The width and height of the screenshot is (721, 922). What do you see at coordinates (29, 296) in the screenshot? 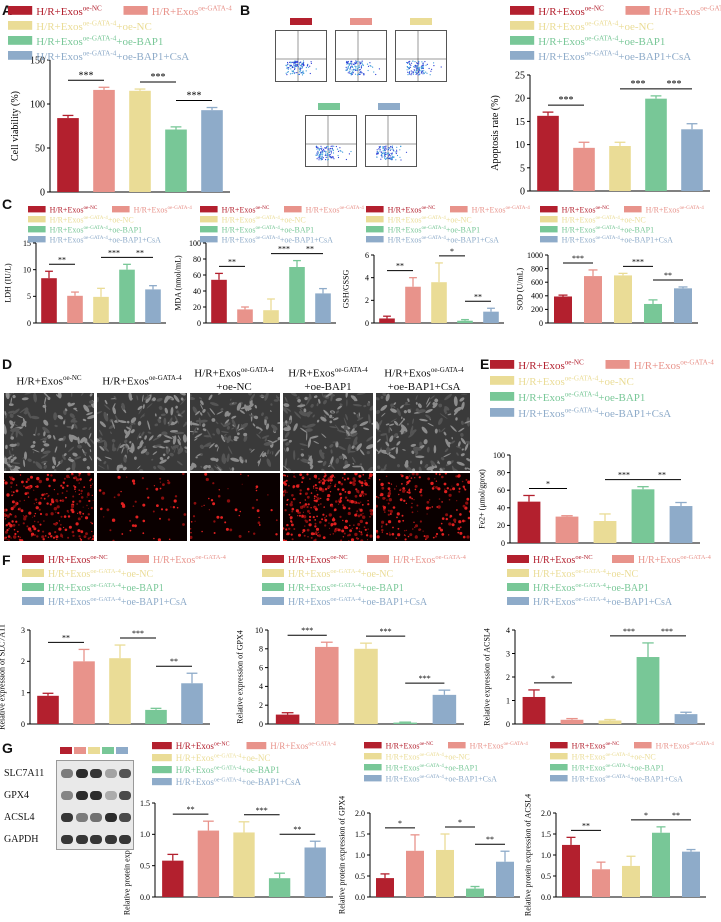
I see `y-tick-label: 5` at bounding box center [29, 296].